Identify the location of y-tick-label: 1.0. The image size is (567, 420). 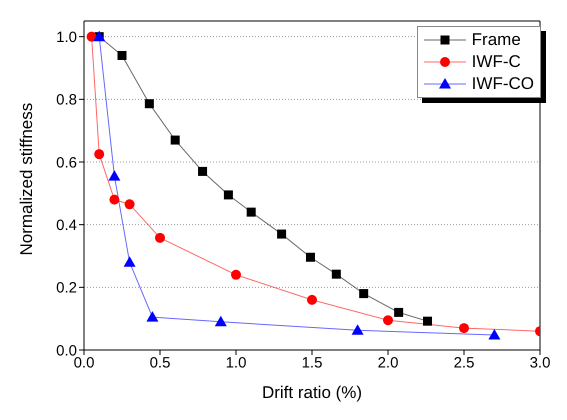
(66, 37).